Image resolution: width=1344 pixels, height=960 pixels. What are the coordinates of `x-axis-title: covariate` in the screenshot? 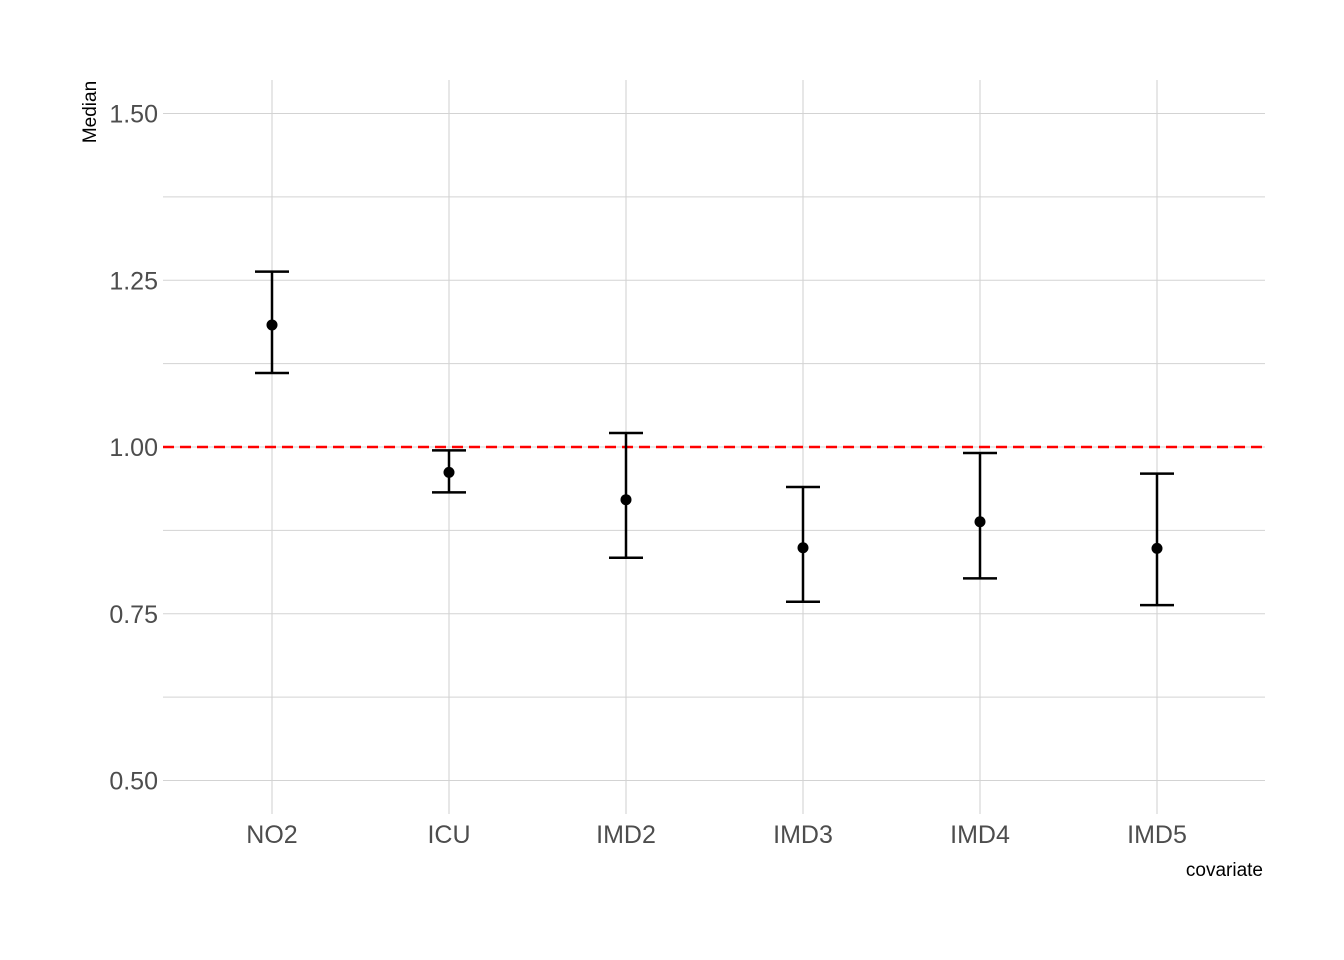 It's located at (1224, 870).